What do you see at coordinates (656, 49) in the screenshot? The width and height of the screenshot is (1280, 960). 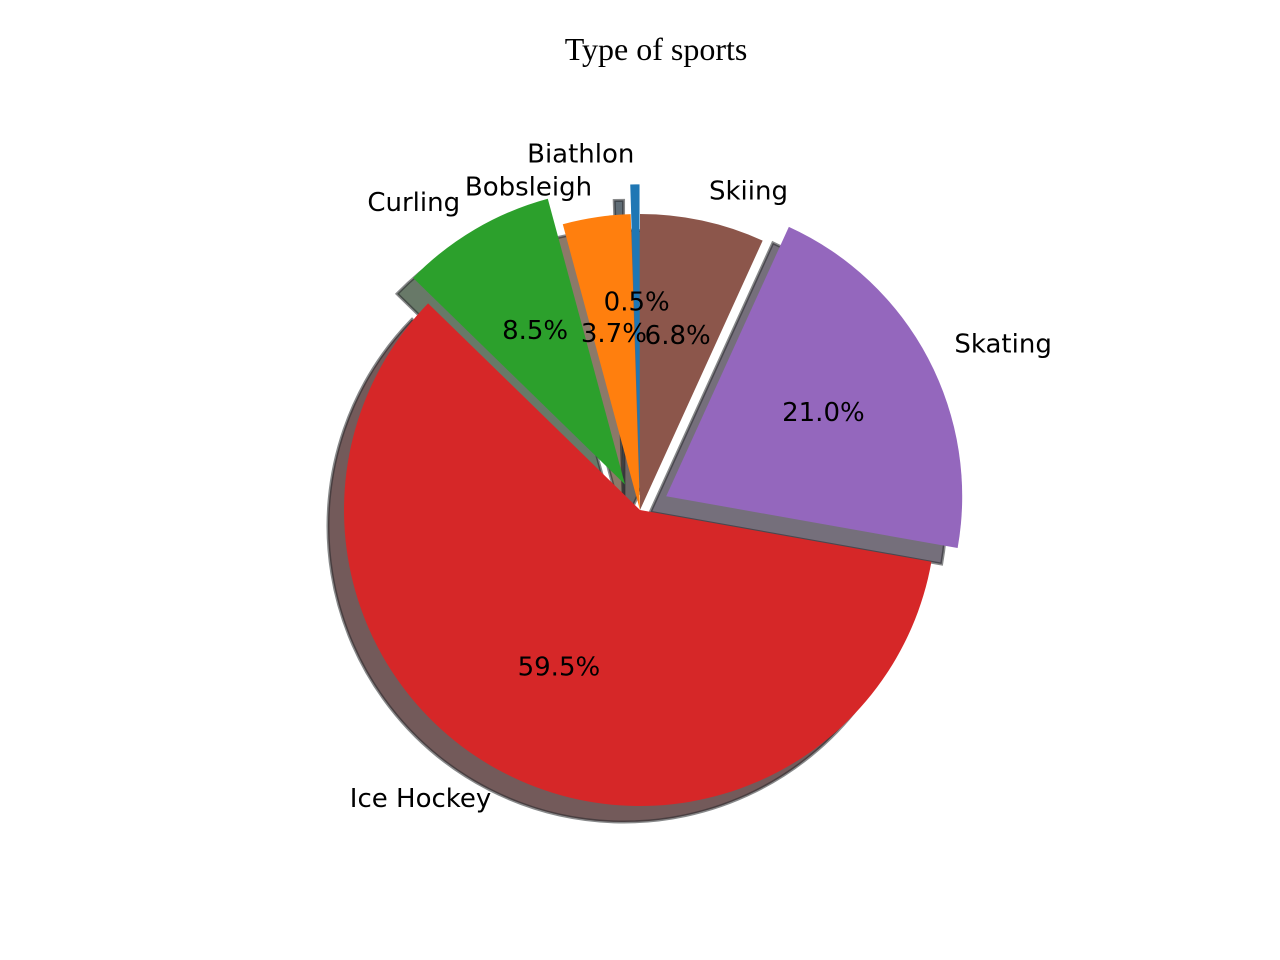 I see `chart-title: Type of sports` at bounding box center [656, 49].